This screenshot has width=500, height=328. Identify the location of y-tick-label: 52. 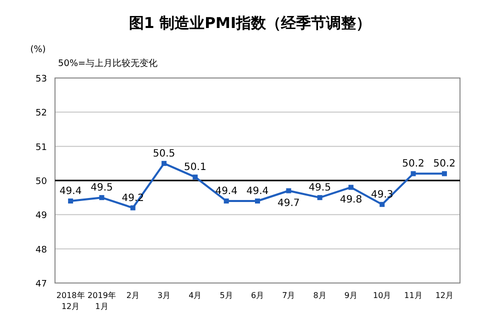
(41, 113).